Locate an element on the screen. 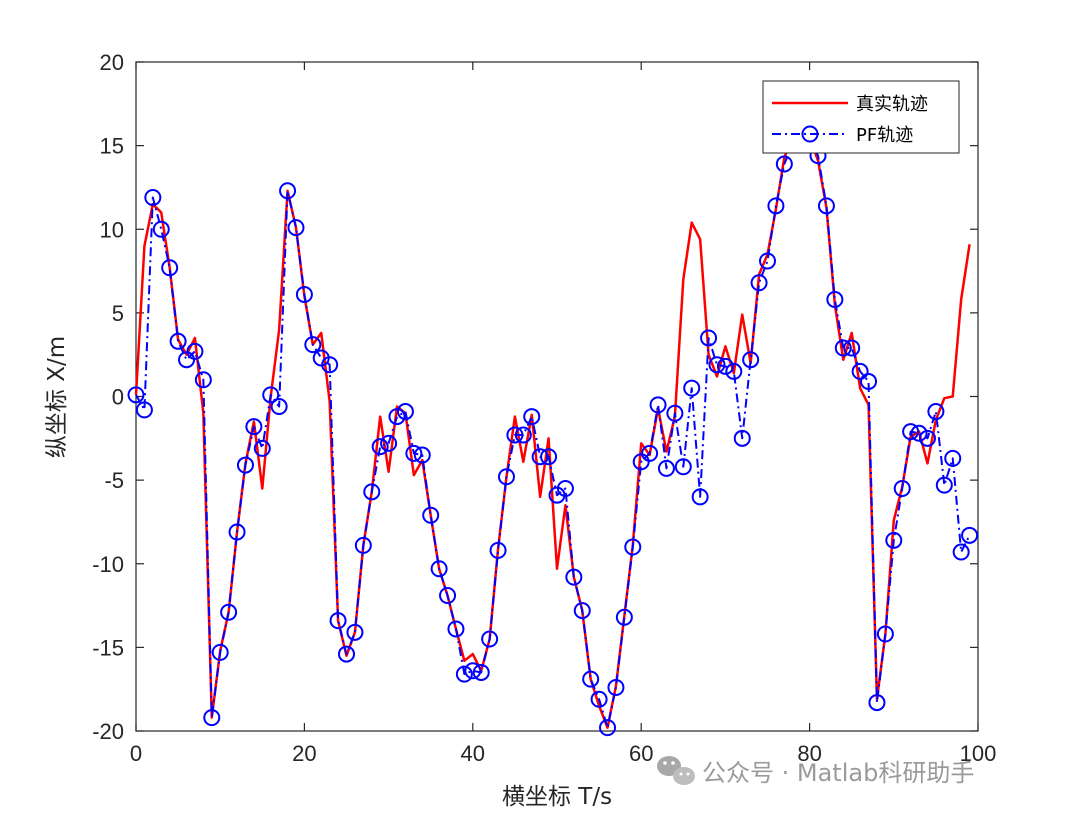 The height and width of the screenshot is (814, 1080). x-tick-label: 80 is located at coordinates (809, 753).